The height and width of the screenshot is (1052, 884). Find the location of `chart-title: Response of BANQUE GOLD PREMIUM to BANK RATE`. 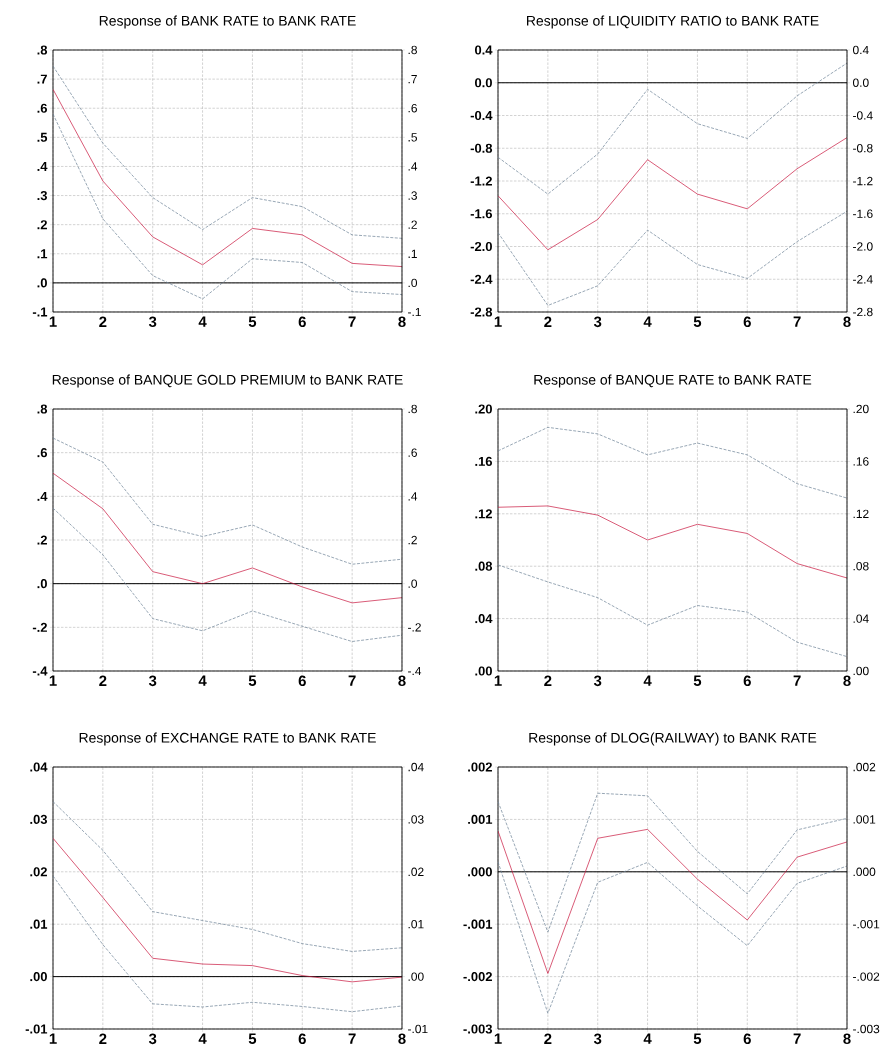

chart-title: Response of BANQUE GOLD PREMIUM to BANK RATE is located at coordinates (227, 381).